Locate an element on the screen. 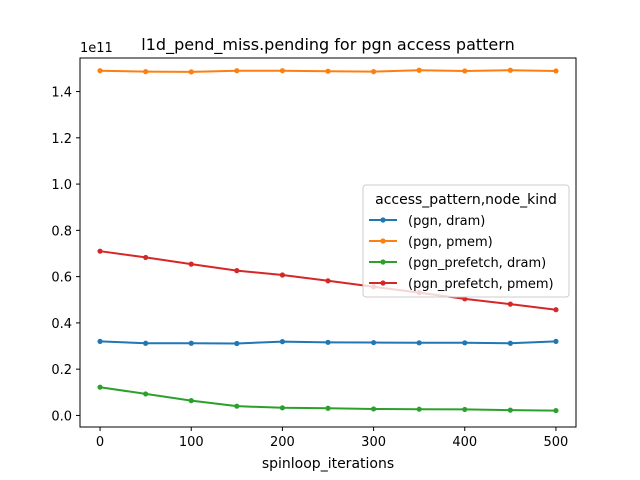 The height and width of the screenshot is (480, 640). y-offset-label: 1e11 is located at coordinates (96, 48).